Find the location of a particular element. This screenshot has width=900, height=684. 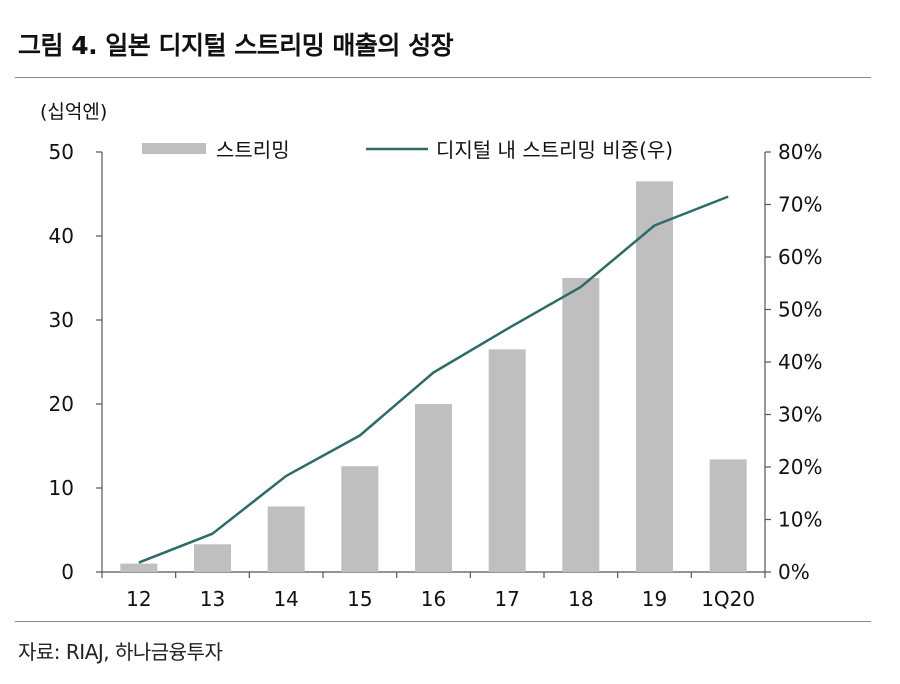

y-tick-label-right: 70% is located at coordinates (800, 205).